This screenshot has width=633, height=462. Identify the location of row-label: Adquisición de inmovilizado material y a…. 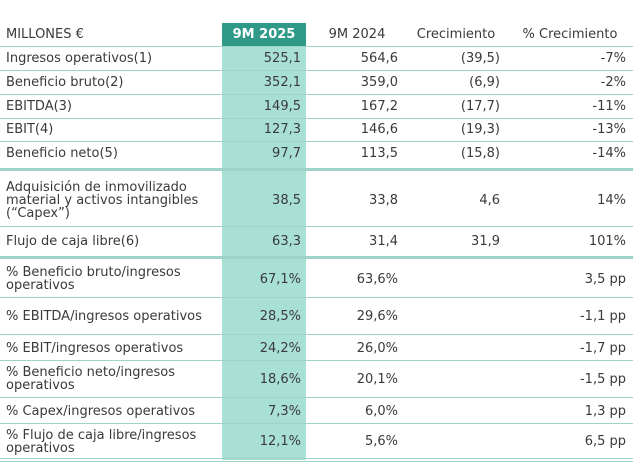
(102, 200).